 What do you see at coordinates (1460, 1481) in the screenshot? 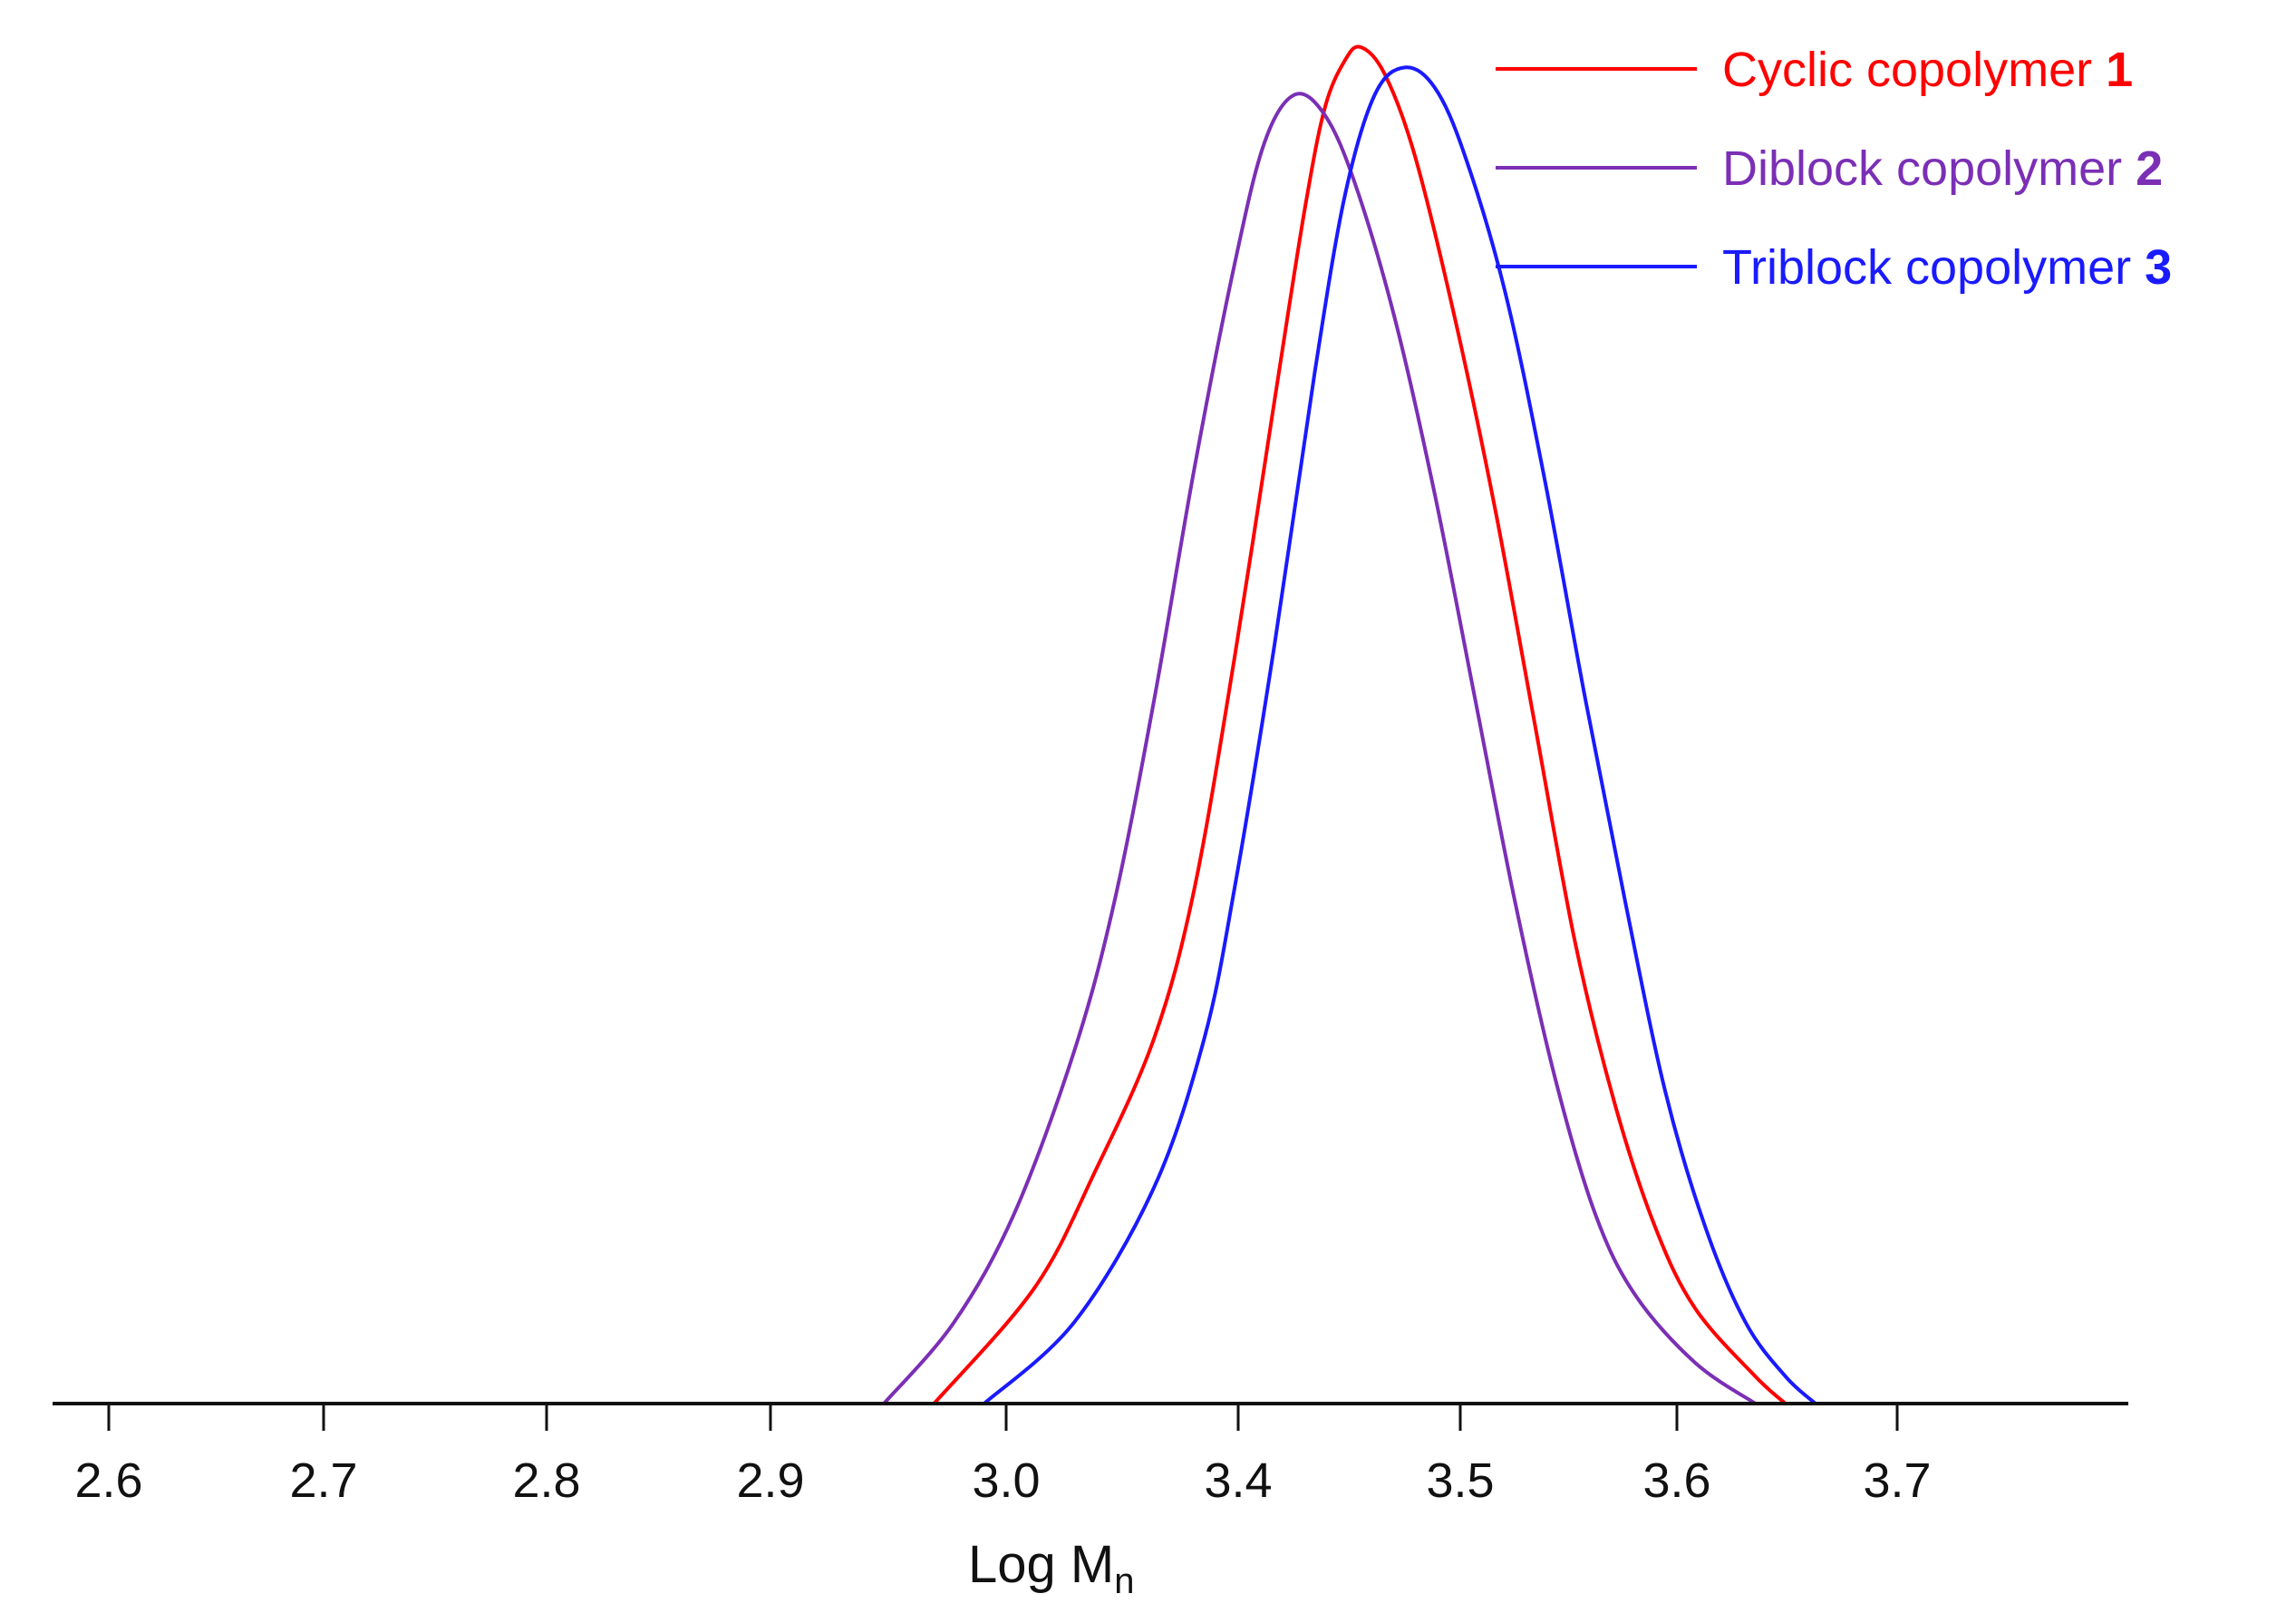
I see `x-tick-label-3.5: 3.5` at bounding box center [1460, 1481].